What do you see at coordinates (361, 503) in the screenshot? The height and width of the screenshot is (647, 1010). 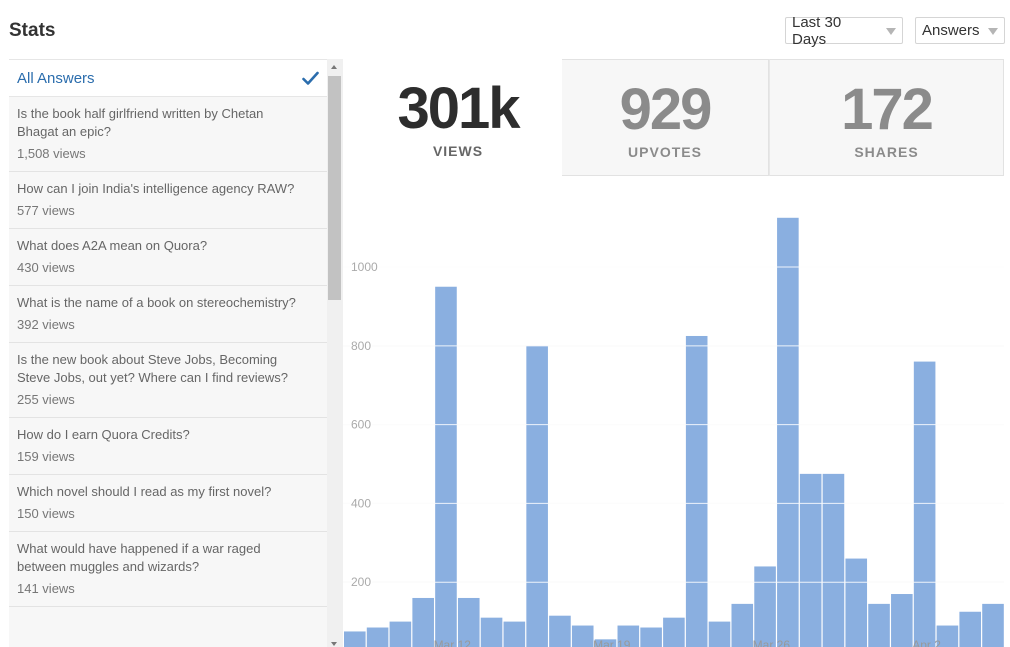 I see `y-tick-label: 400` at bounding box center [361, 503].